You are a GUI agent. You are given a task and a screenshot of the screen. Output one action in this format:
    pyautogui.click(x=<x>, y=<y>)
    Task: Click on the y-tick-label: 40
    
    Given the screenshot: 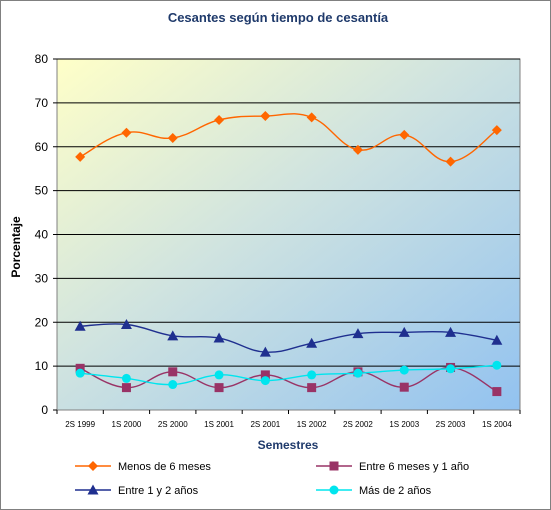 What is the action you would take?
    pyautogui.click(x=42, y=235)
    